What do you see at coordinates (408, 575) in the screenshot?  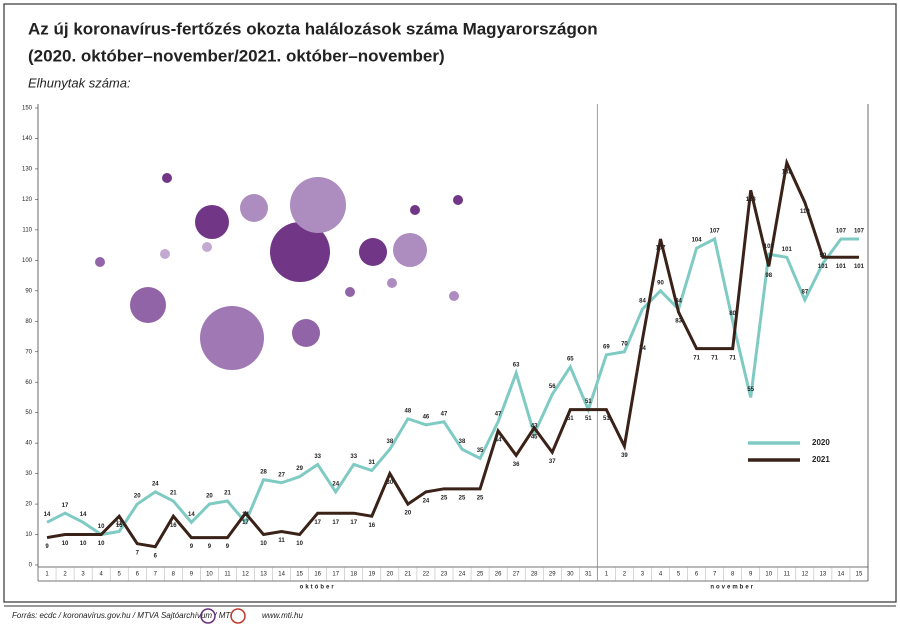 I see `x-tick-label: 21` at bounding box center [408, 575].